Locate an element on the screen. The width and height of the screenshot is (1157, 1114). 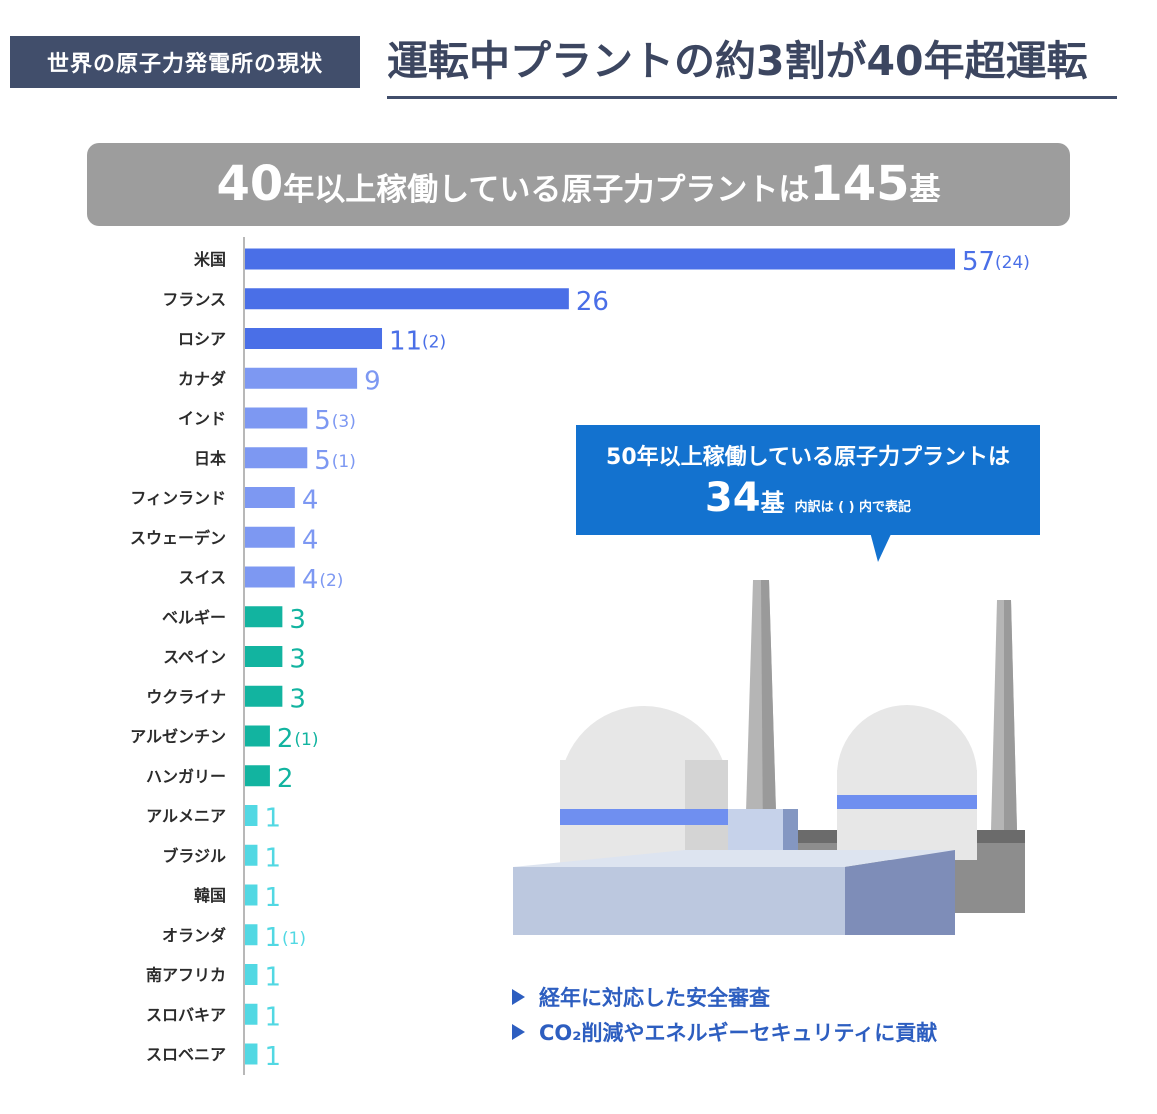
category-label: ブラジル is located at coordinates (194, 855).